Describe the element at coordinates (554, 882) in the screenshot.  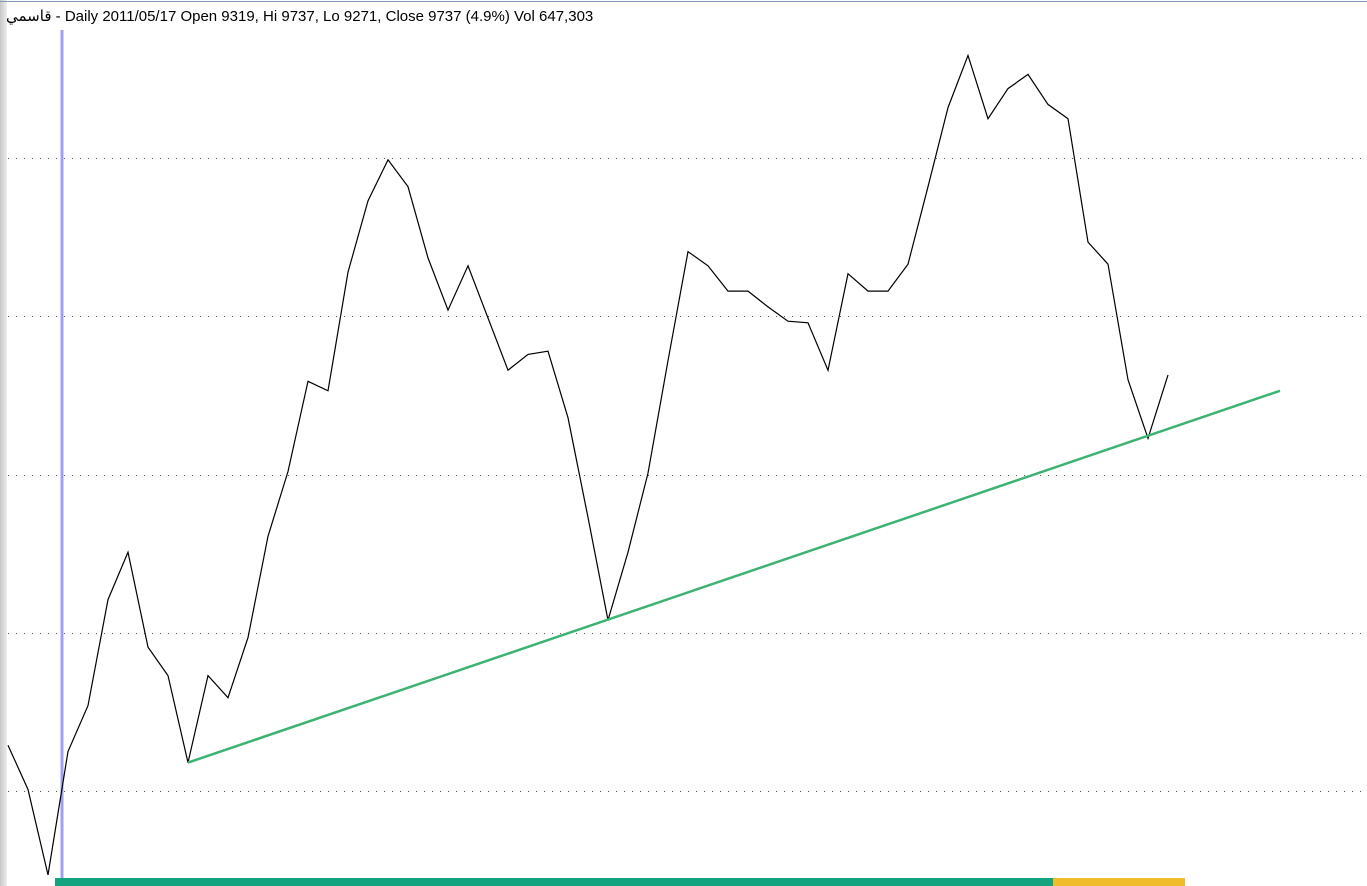
I see `status-bar-green` at that location.